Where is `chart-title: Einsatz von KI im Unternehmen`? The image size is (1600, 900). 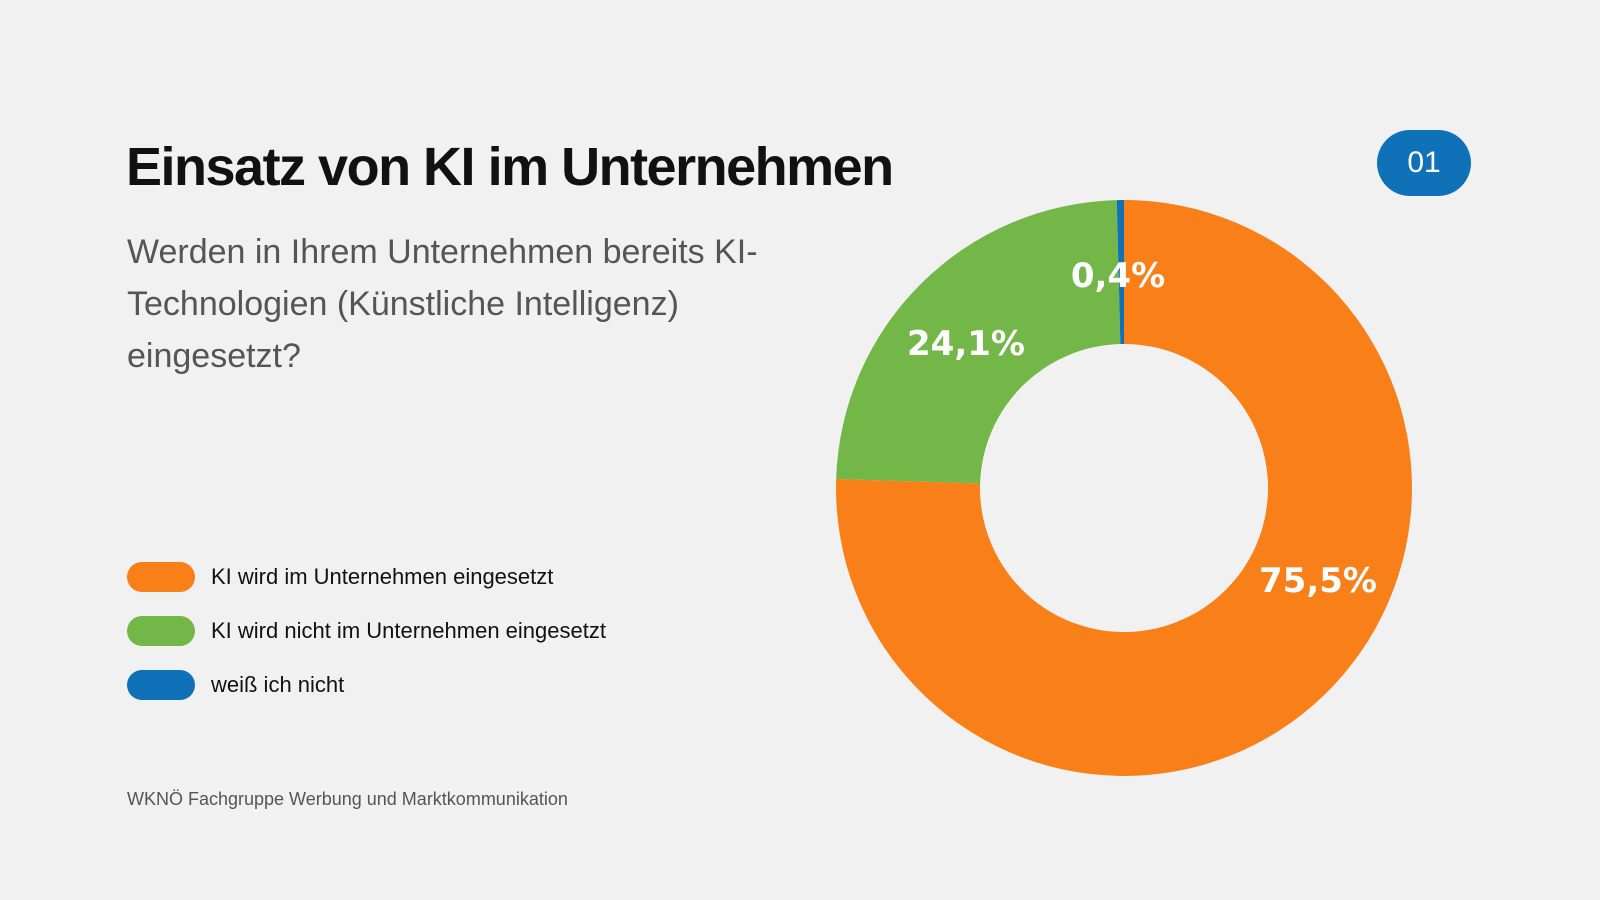 chart-title: Einsatz von KI im Unternehmen is located at coordinates (510, 167).